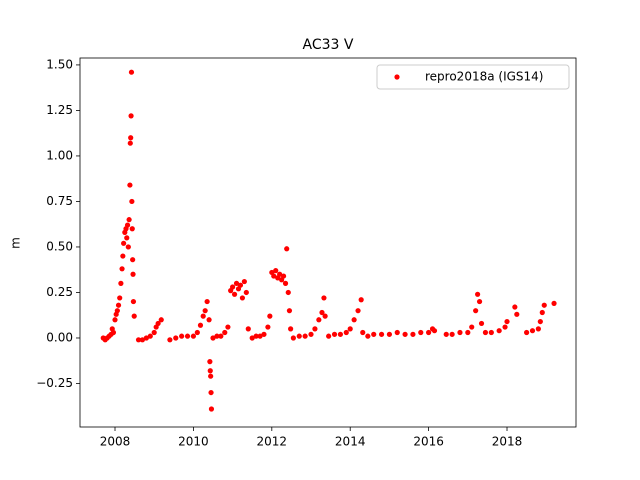 This screenshot has width=640, height=480. I want to click on y-tick-label: 0.75, so click(59, 201).